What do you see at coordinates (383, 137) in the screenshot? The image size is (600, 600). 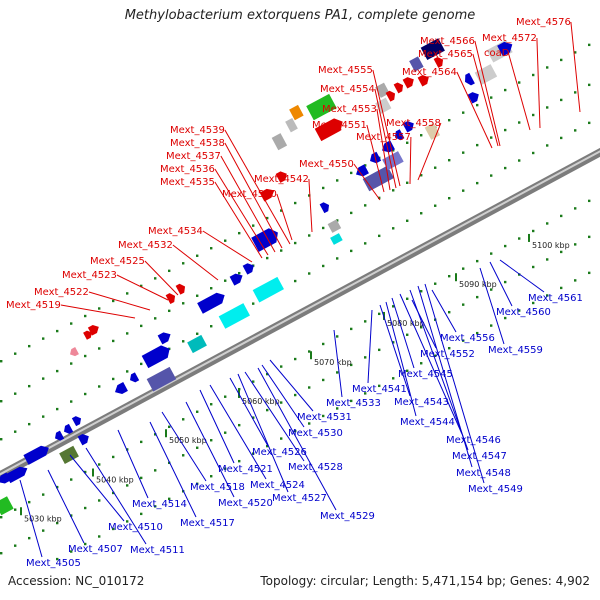 I see `gene-label: Mext_4557` at bounding box center [383, 137].